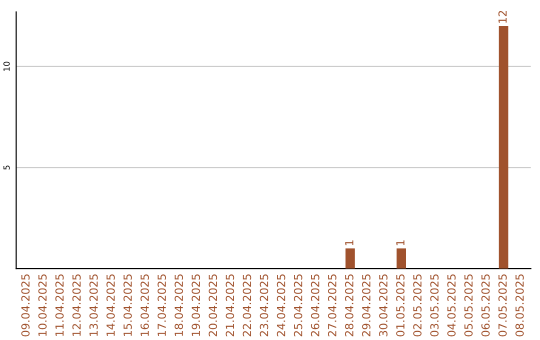 This screenshot has height=340, width=540. Describe the element at coordinates (127, 305) in the screenshot. I see `x-tick-label: 15.04.2025` at that location.